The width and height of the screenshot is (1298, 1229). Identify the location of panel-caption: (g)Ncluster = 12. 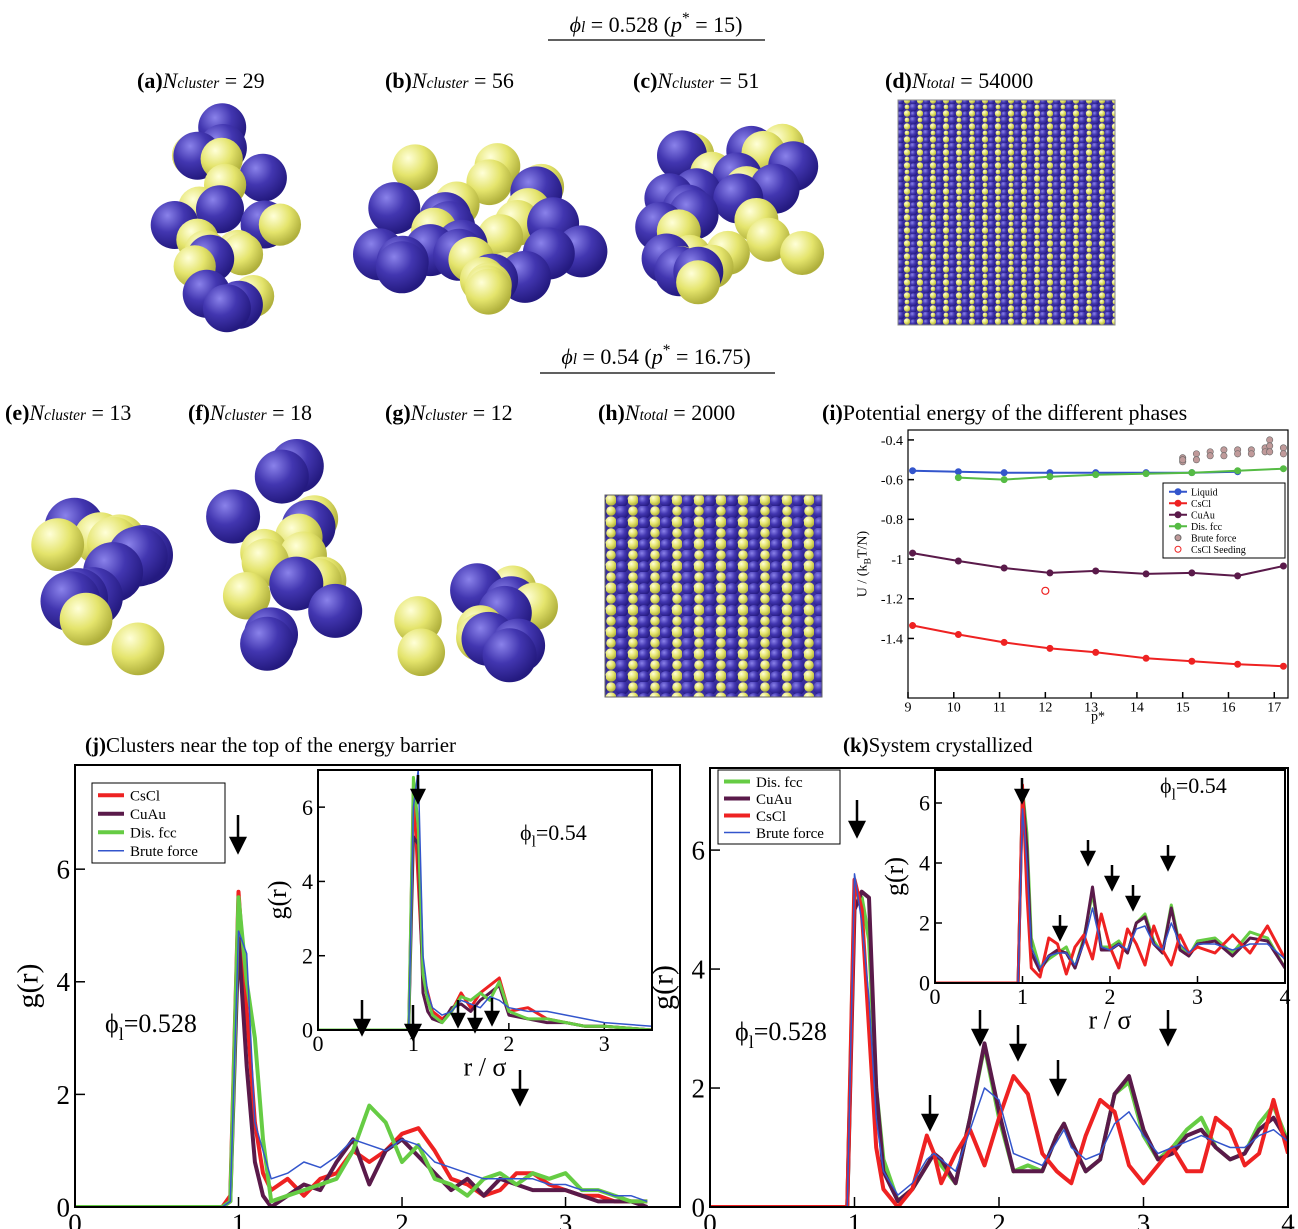
(449, 412).